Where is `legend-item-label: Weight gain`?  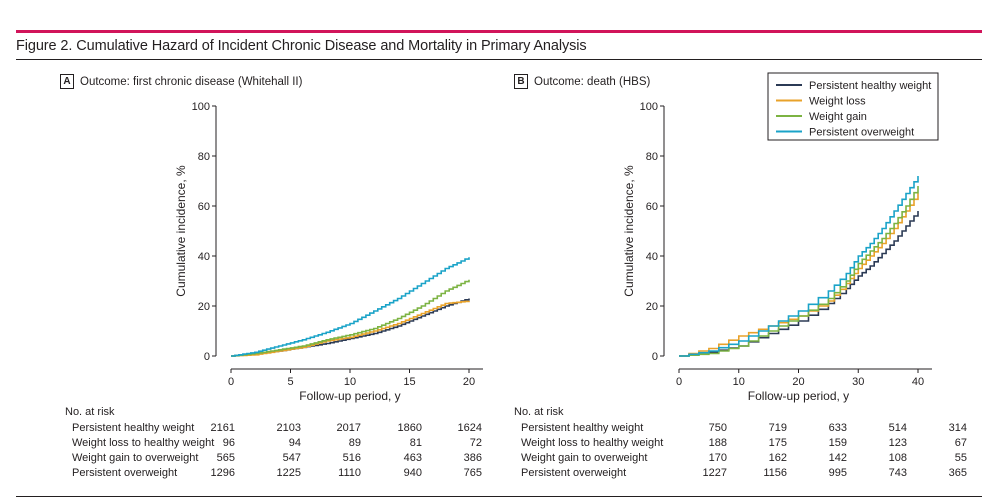
legend-item-label: Weight gain is located at coordinates (838, 117).